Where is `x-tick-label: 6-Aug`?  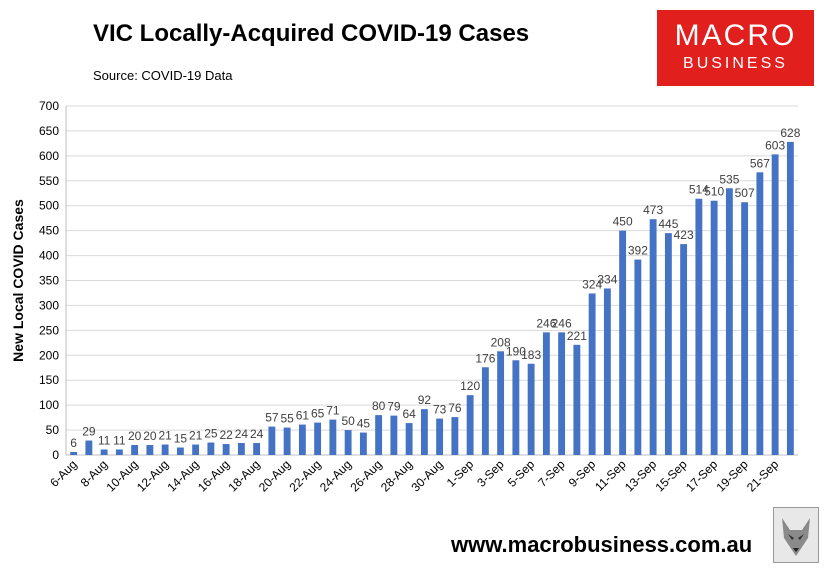 x-tick-label: 6-Aug is located at coordinates (63, 473).